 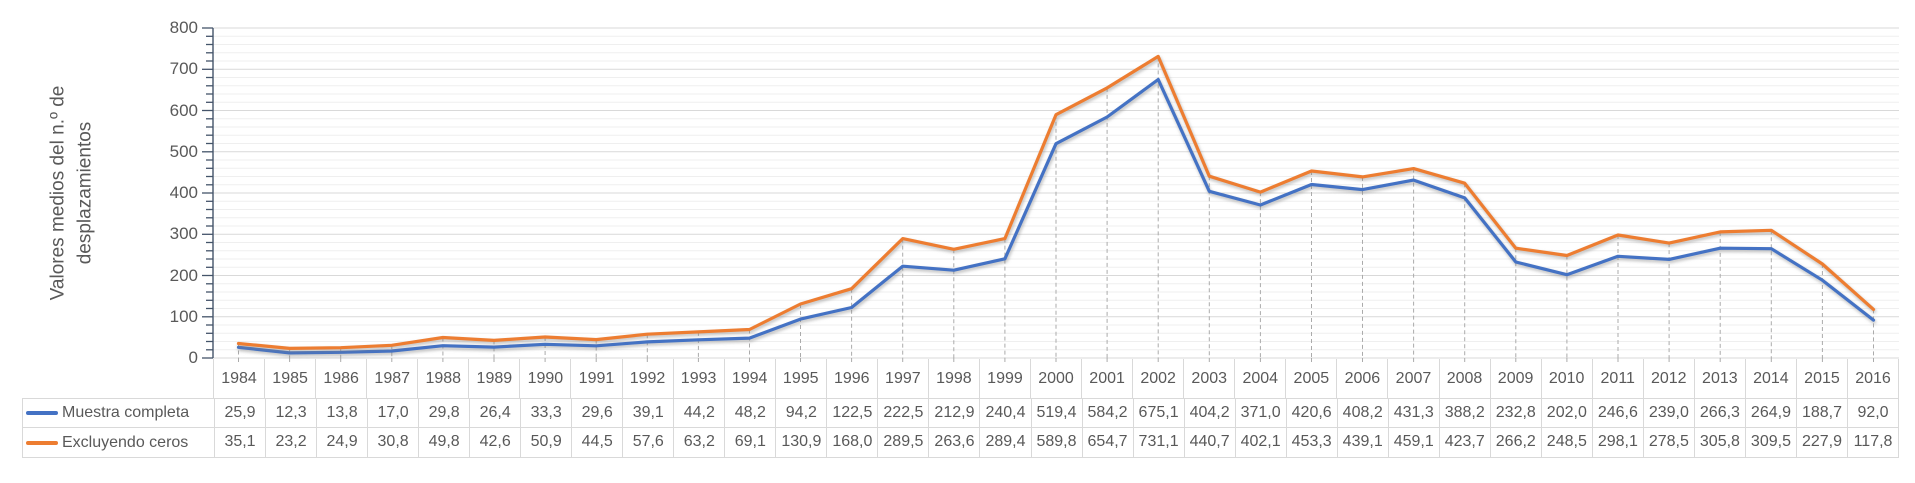 What do you see at coordinates (239, 413) in the screenshot?
I see `table-cell: 25,9` at bounding box center [239, 413].